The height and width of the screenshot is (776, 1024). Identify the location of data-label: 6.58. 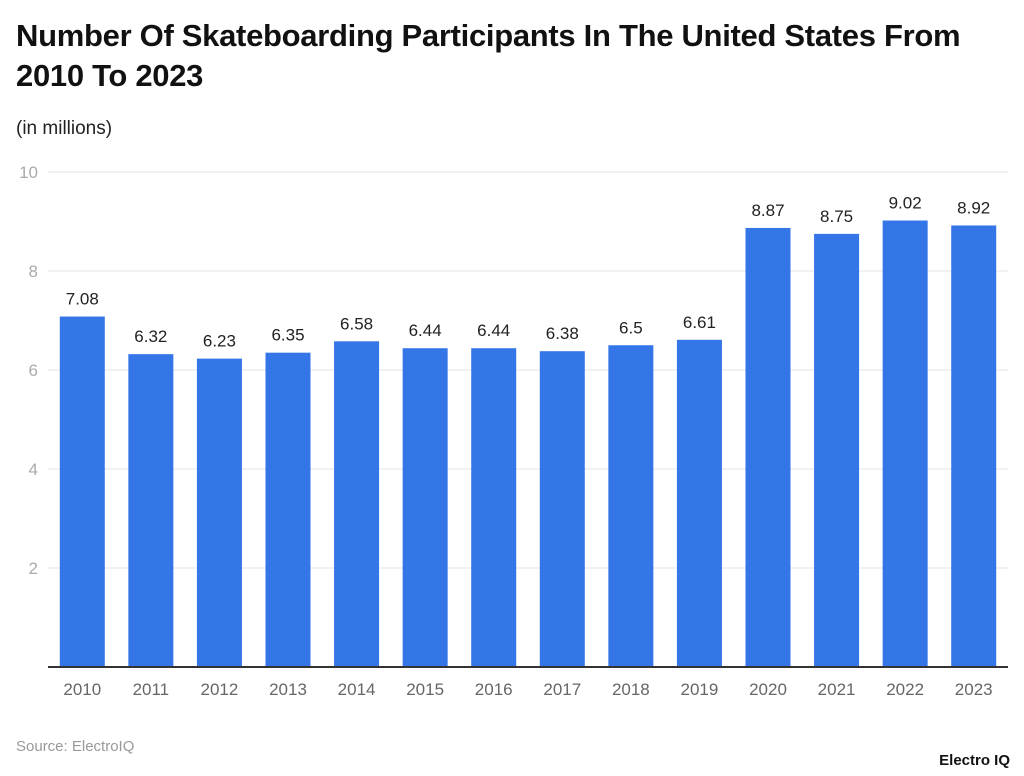
(356, 323).